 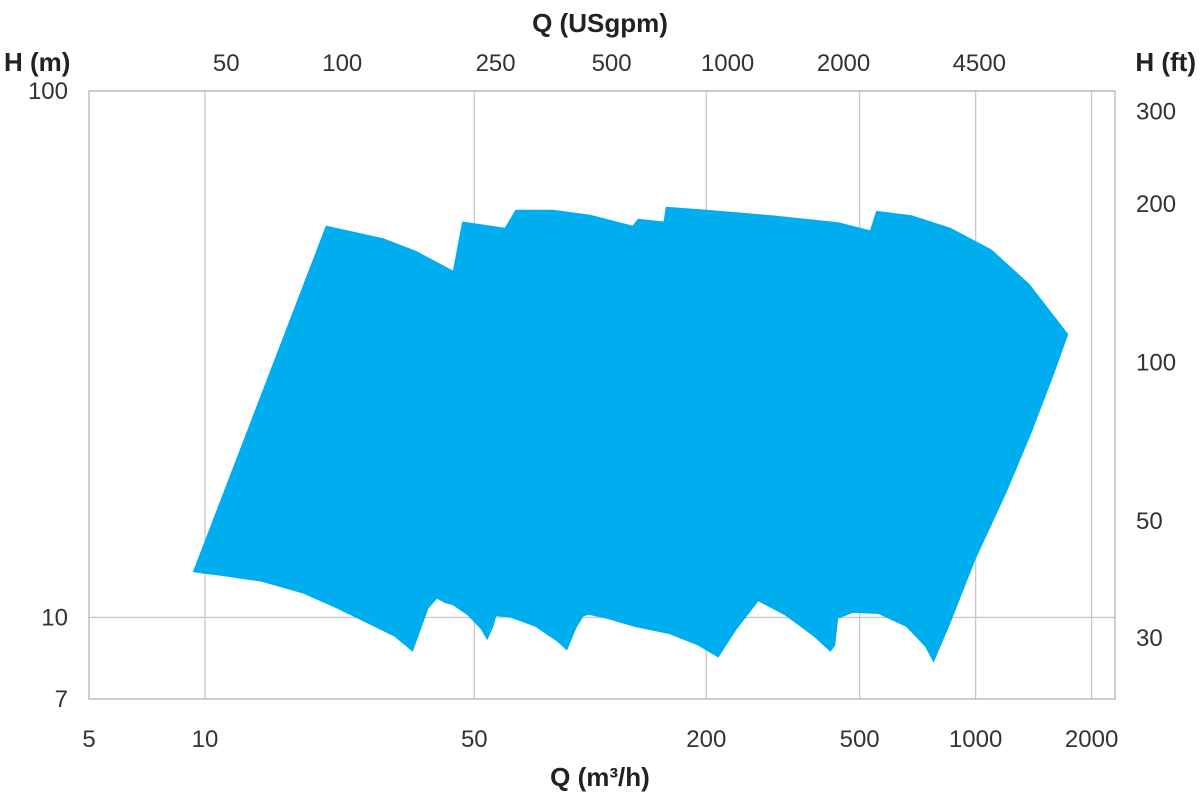 I want to click on x-tick-label: 200, so click(x=706, y=739).